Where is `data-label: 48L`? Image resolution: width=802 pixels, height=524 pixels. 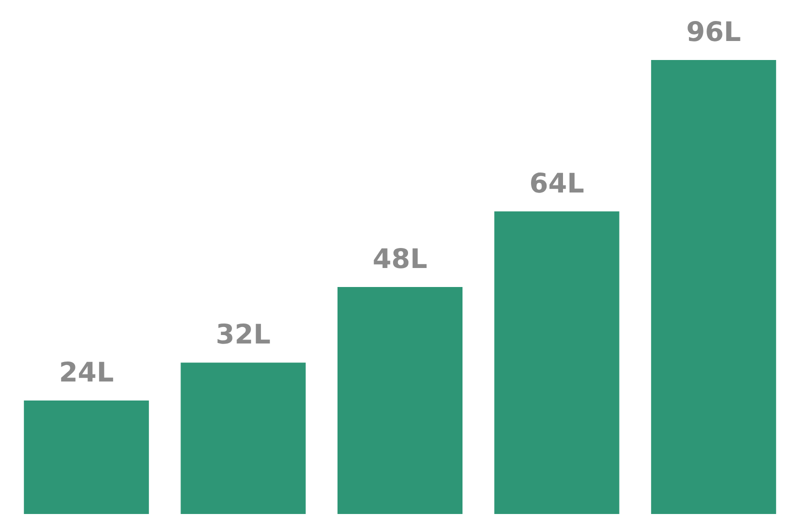 data-label: 48L is located at coordinates (400, 259).